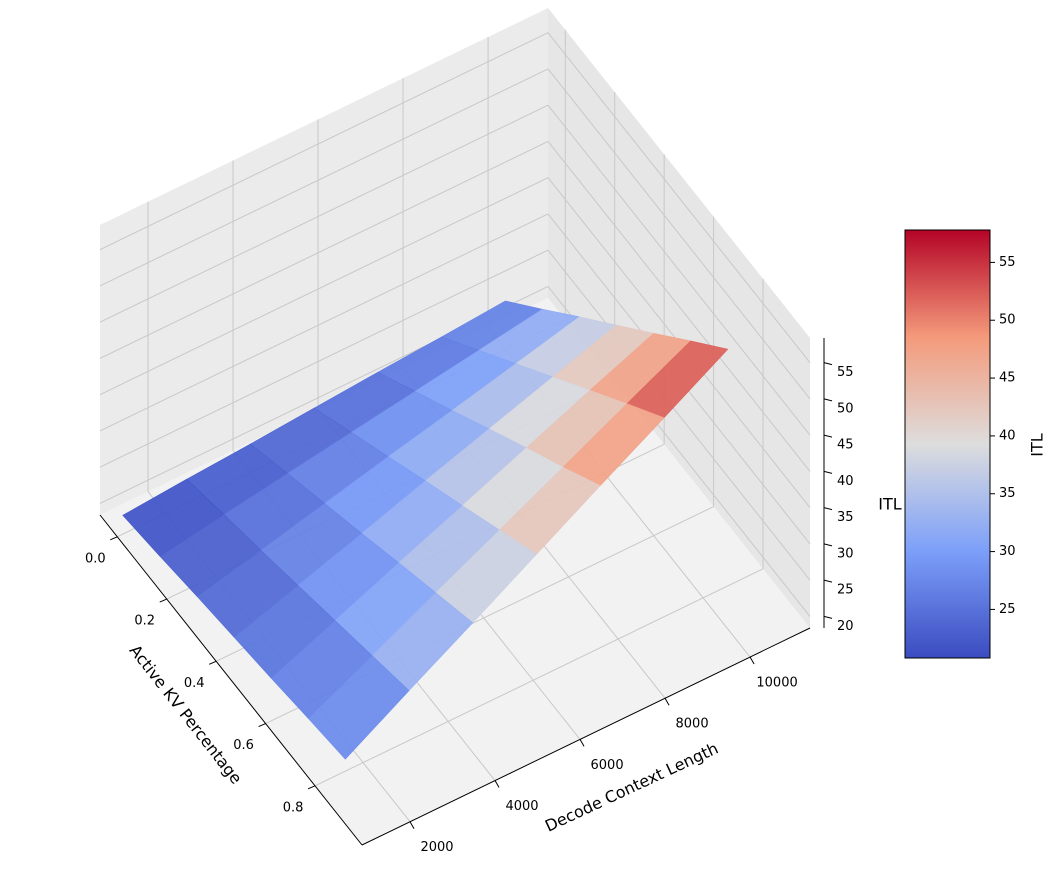  Describe the element at coordinates (845, 626) in the screenshot. I see `z-tick-label: 20` at that location.